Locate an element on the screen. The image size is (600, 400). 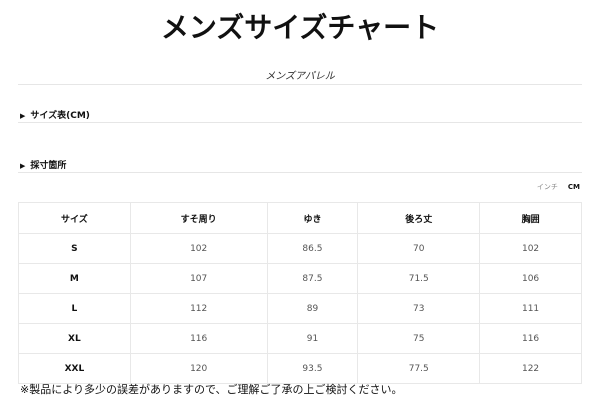
measurement-cell: 112 is located at coordinates (198, 308).